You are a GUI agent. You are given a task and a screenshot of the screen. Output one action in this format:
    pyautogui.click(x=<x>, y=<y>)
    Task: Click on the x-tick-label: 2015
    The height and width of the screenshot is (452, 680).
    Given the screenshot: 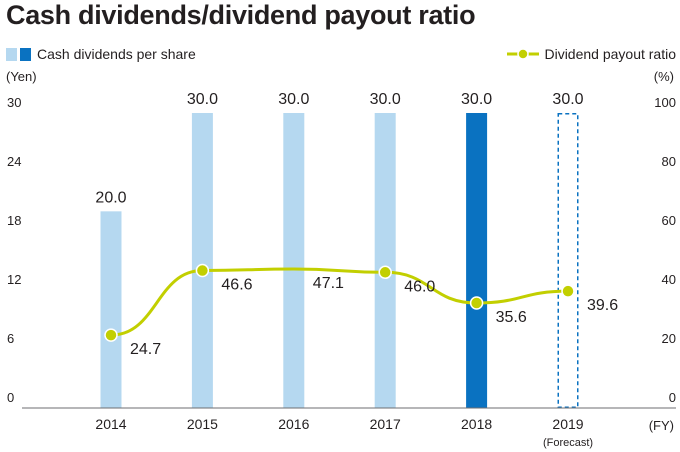 What is the action you would take?
    pyautogui.click(x=202, y=424)
    